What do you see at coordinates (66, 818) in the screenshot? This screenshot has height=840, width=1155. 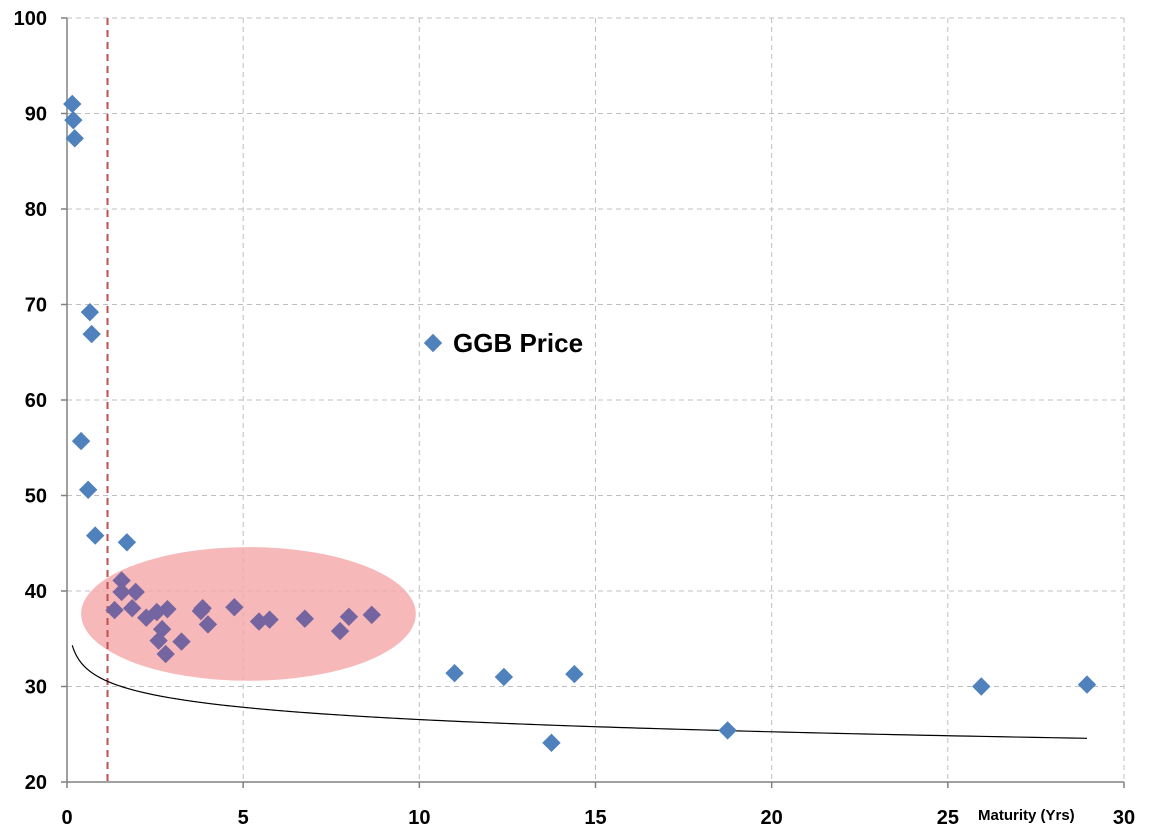 I see `x-tick-label: 0` at bounding box center [66, 818].